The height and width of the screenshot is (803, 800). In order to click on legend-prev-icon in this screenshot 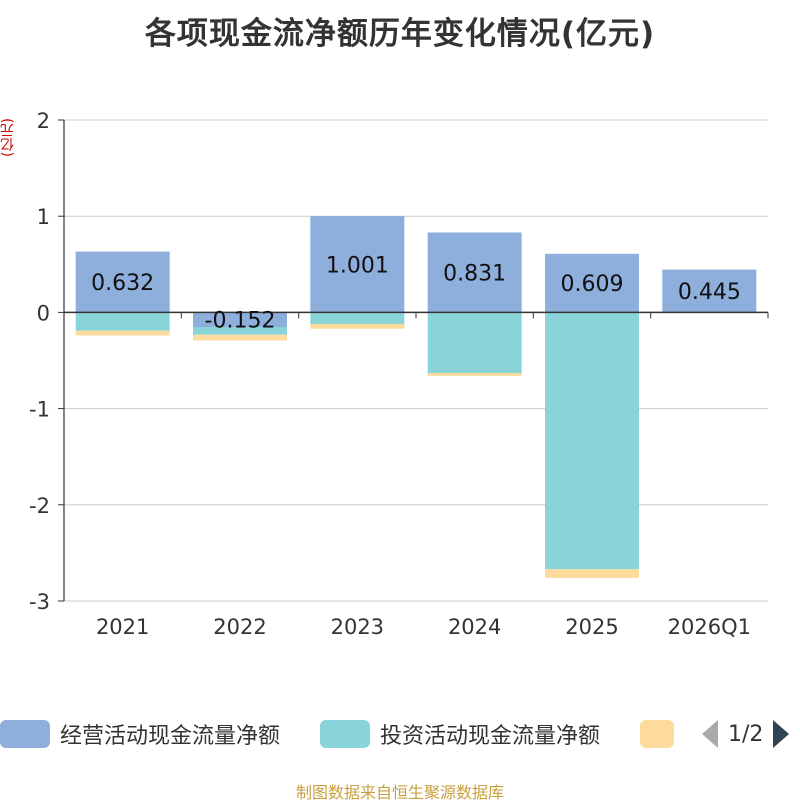, I will do `click(710, 734)`.